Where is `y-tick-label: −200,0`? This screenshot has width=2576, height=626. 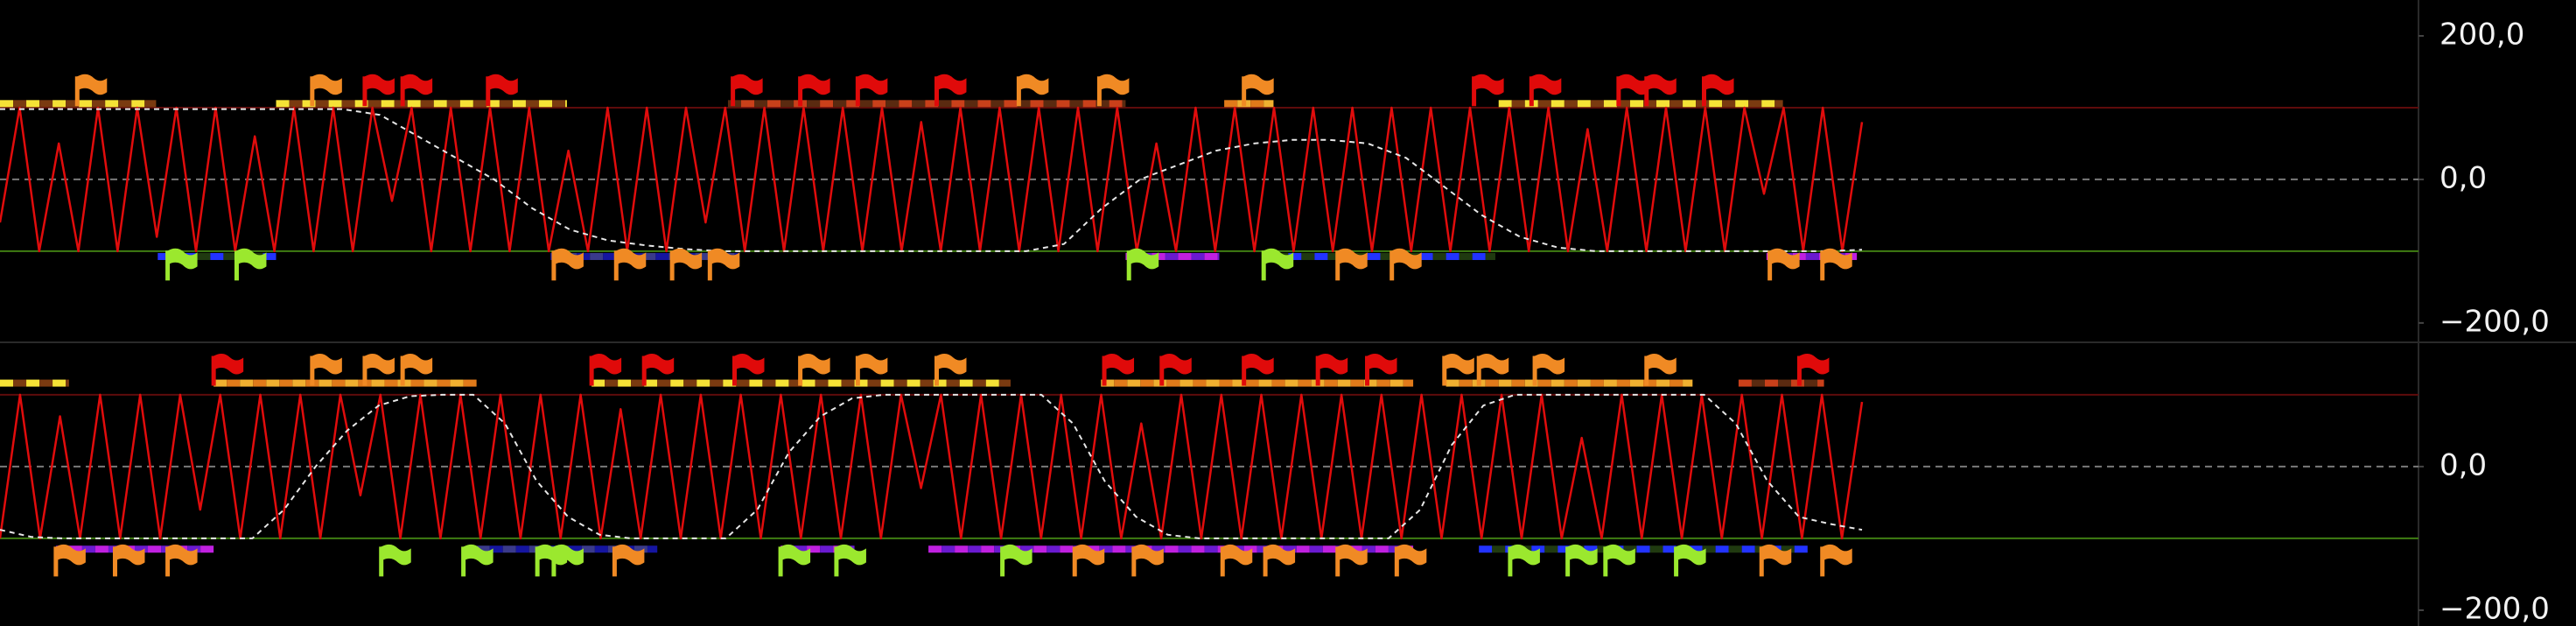 y-tick-label: −200,0 is located at coordinates (2495, 321).